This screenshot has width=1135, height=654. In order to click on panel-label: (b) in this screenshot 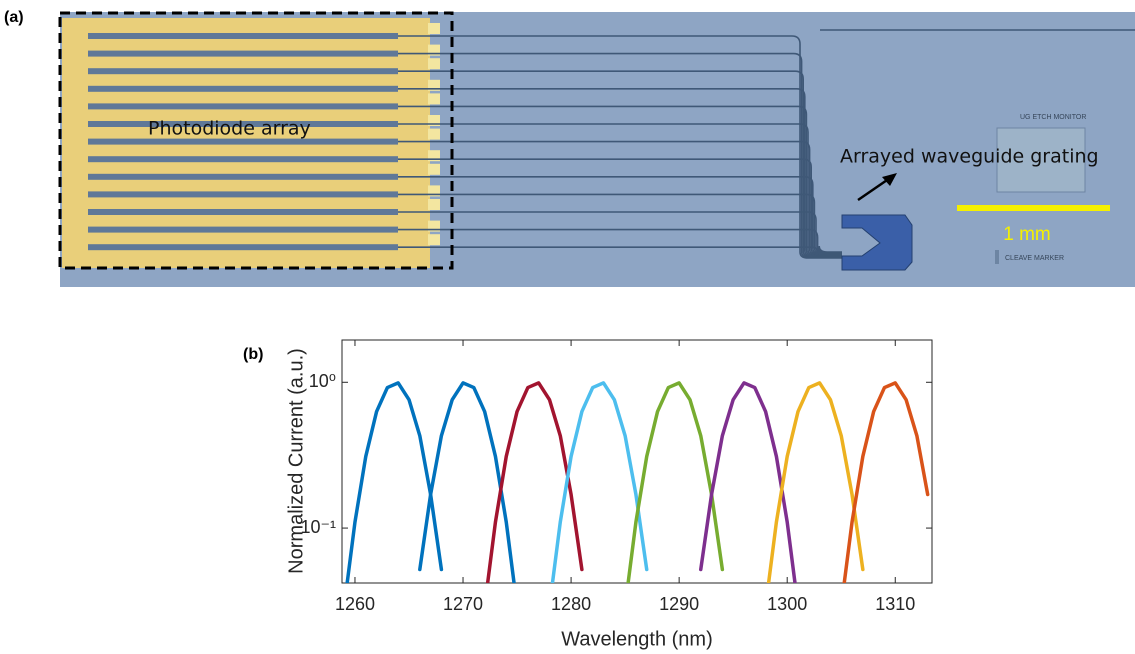, I will do `click(253, 354)`.